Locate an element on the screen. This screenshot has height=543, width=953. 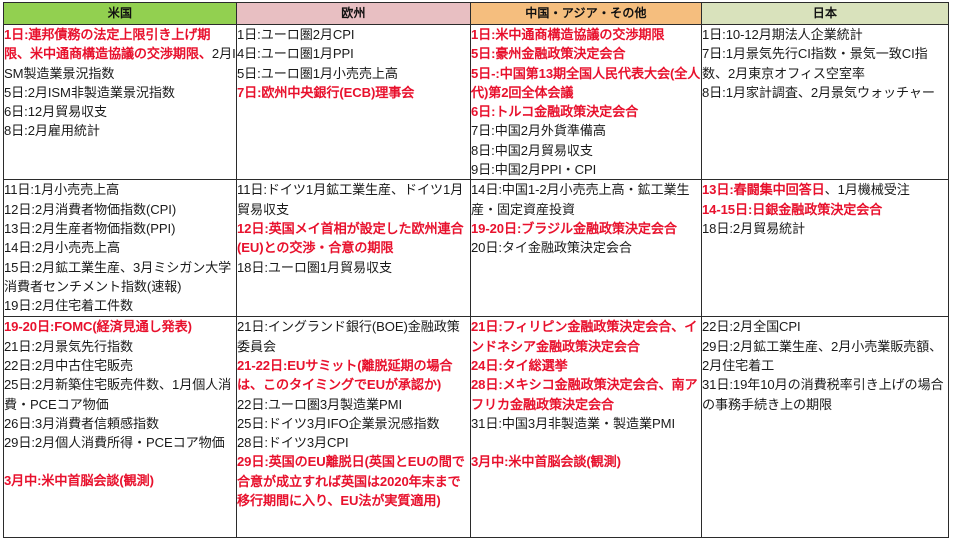
calendar-header-row: 米国 欧州 中国・アジア・その他 日本 is located at coordinates (476, 13).